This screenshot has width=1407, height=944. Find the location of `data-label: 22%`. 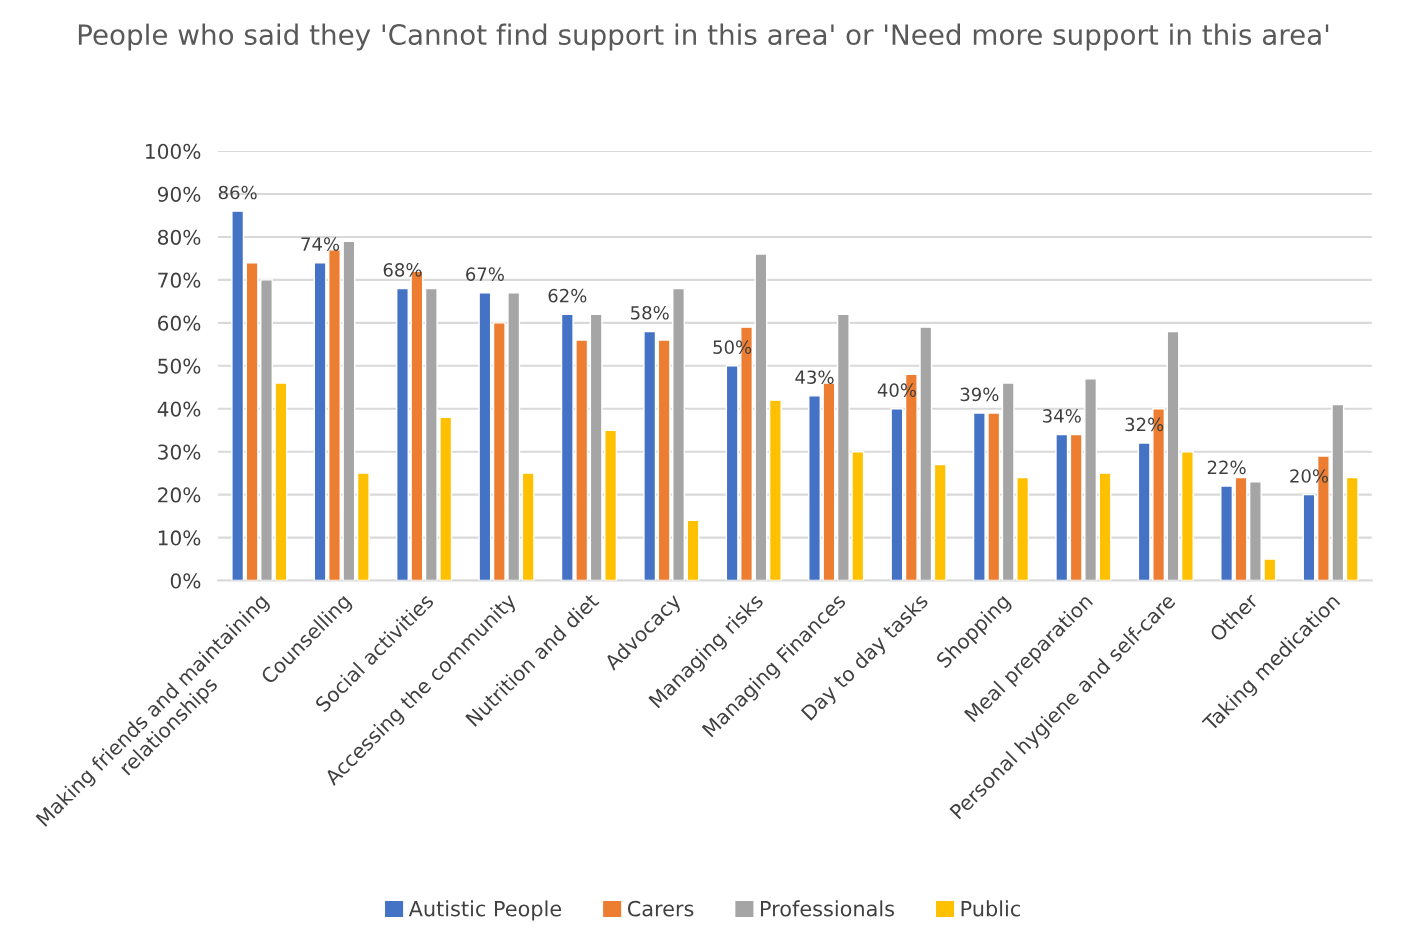

data-label: 22% is located at coordinates (1226, 467).